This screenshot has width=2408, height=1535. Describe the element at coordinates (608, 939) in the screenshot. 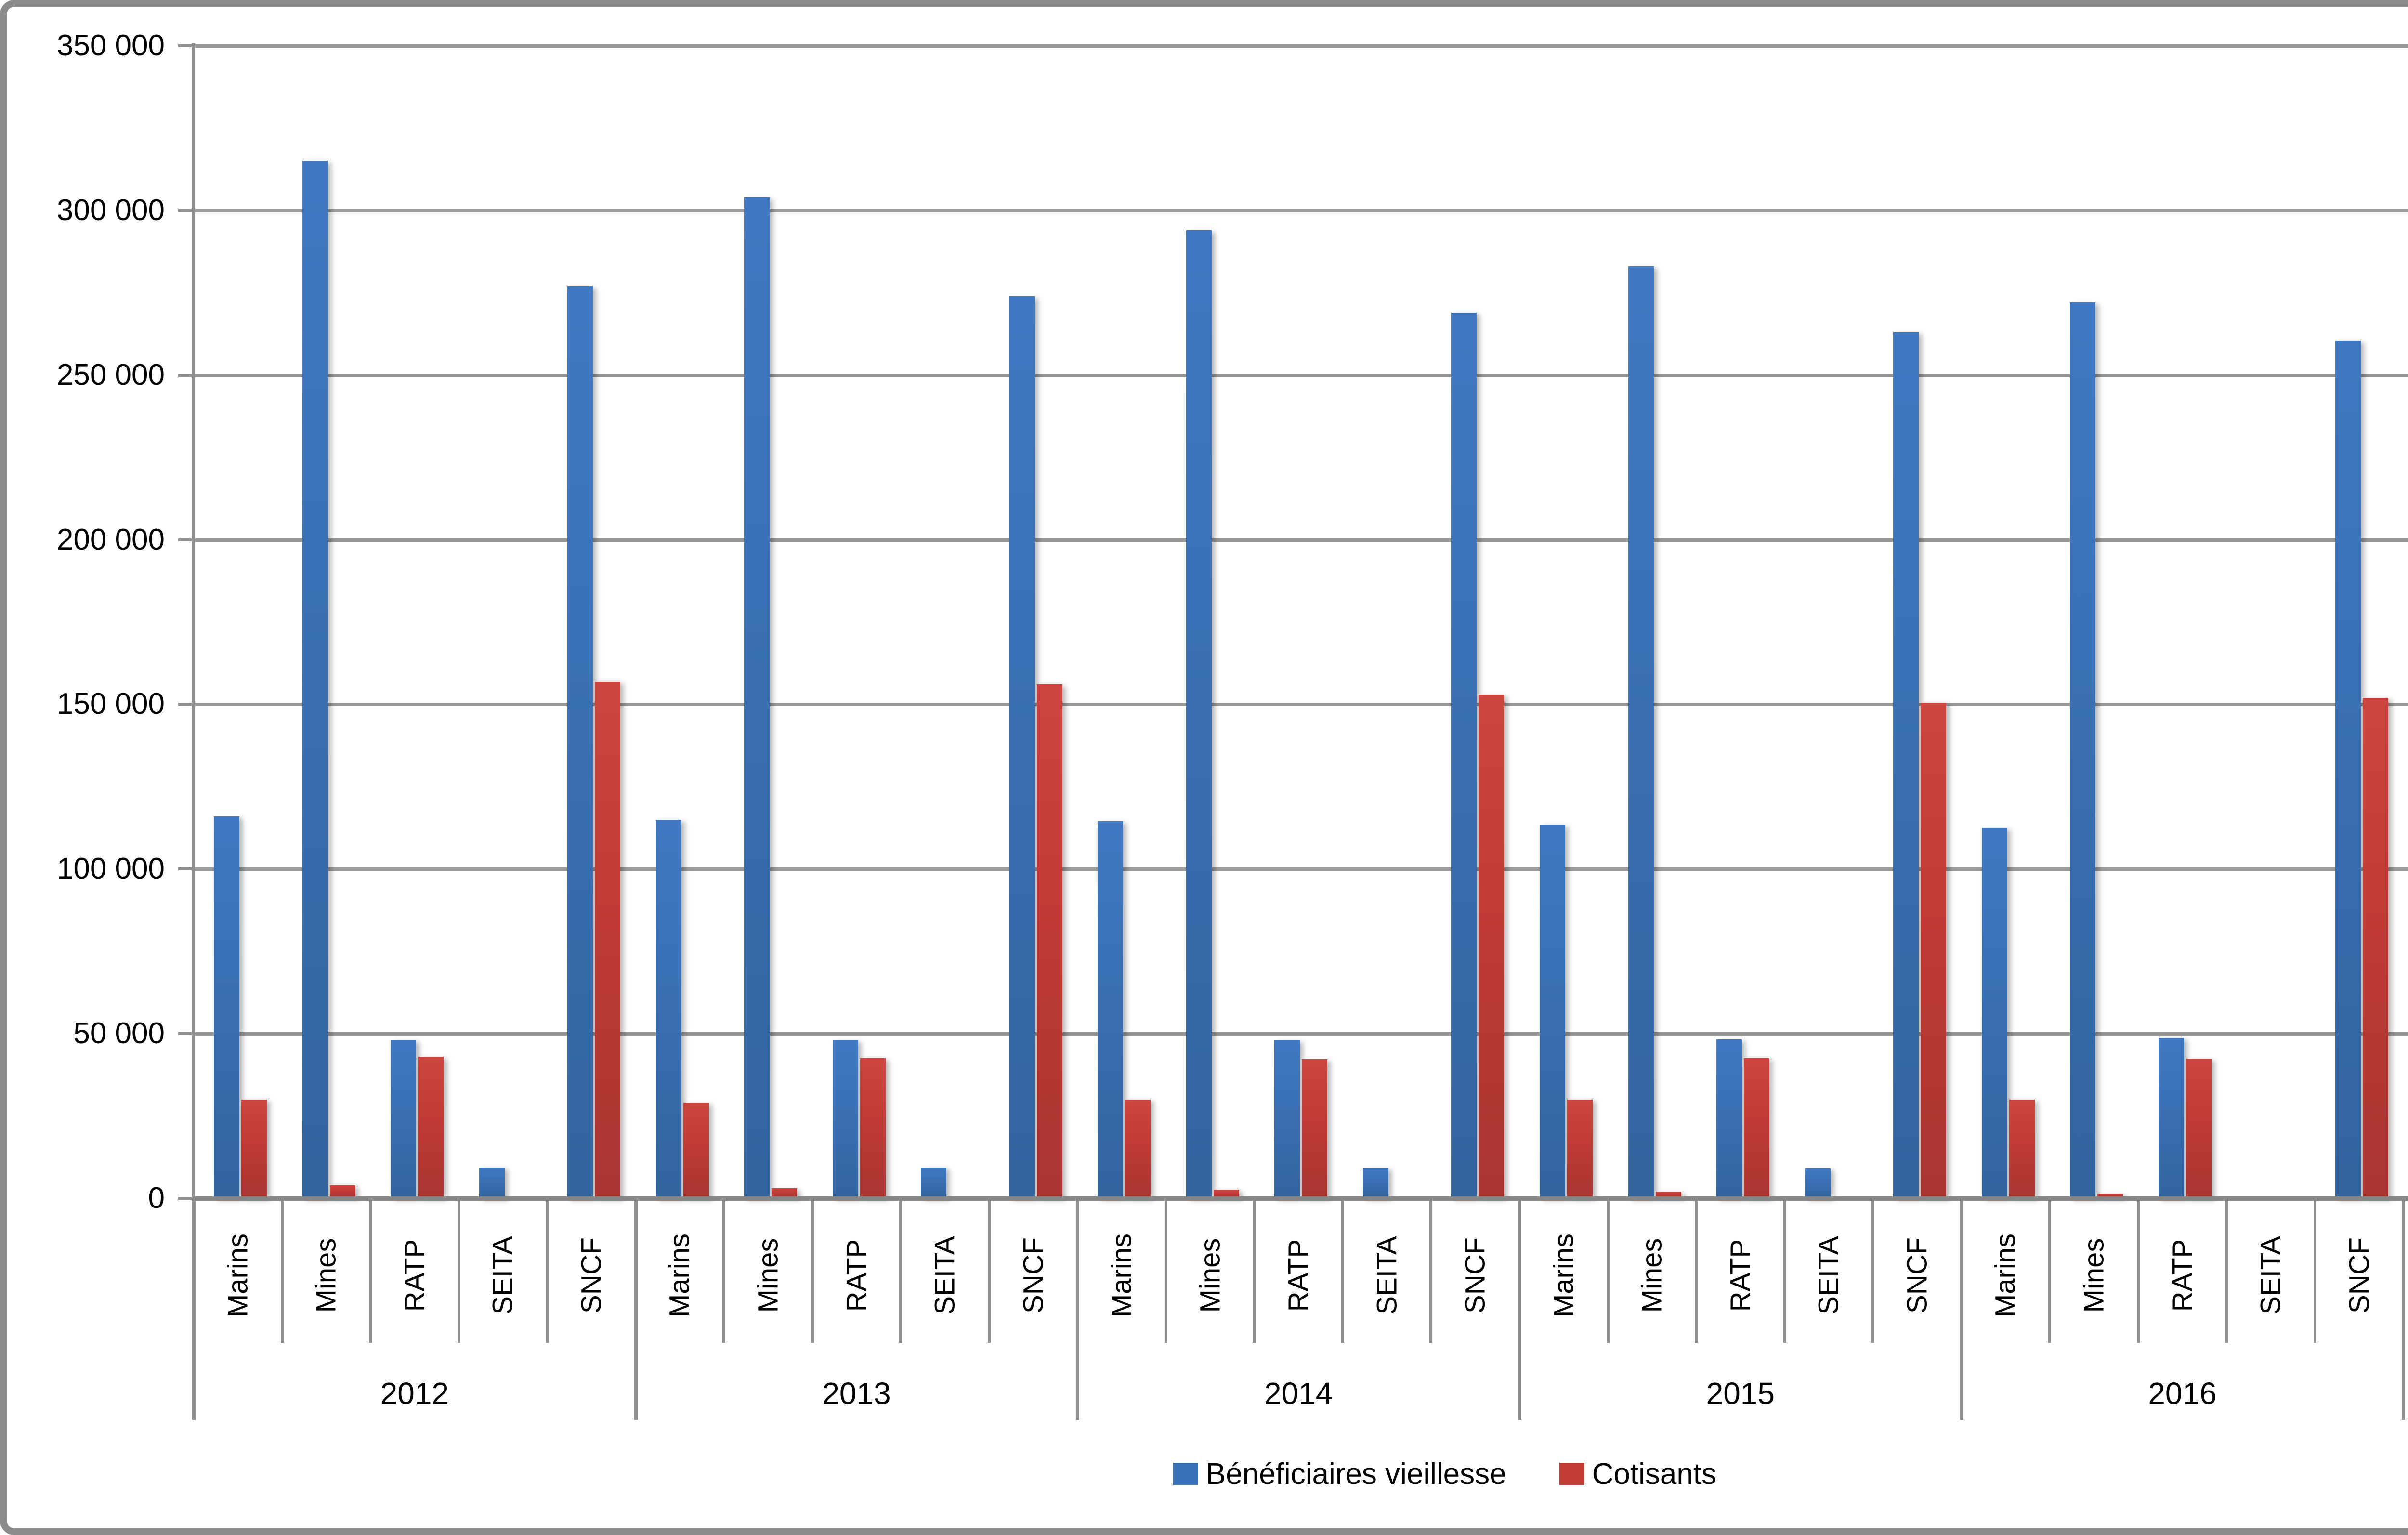

I see `bar-cotisants-SNCF-2012` at that location.